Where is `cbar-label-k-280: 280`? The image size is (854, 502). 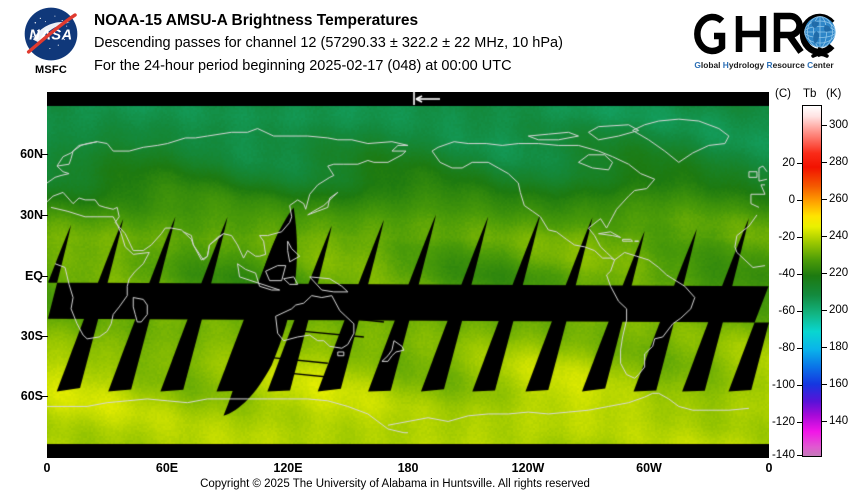
cbar-label-k-280: 280 is located at coordinates (839, 162).